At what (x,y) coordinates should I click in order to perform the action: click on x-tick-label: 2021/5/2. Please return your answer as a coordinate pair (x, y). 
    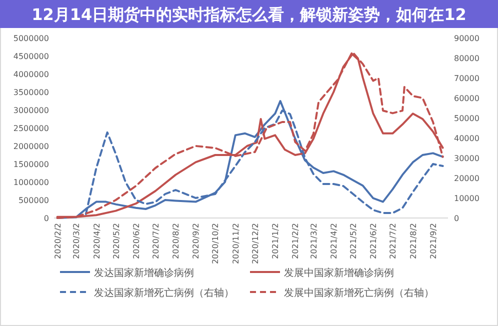
    Looking at the image, I should click on (353, 241).